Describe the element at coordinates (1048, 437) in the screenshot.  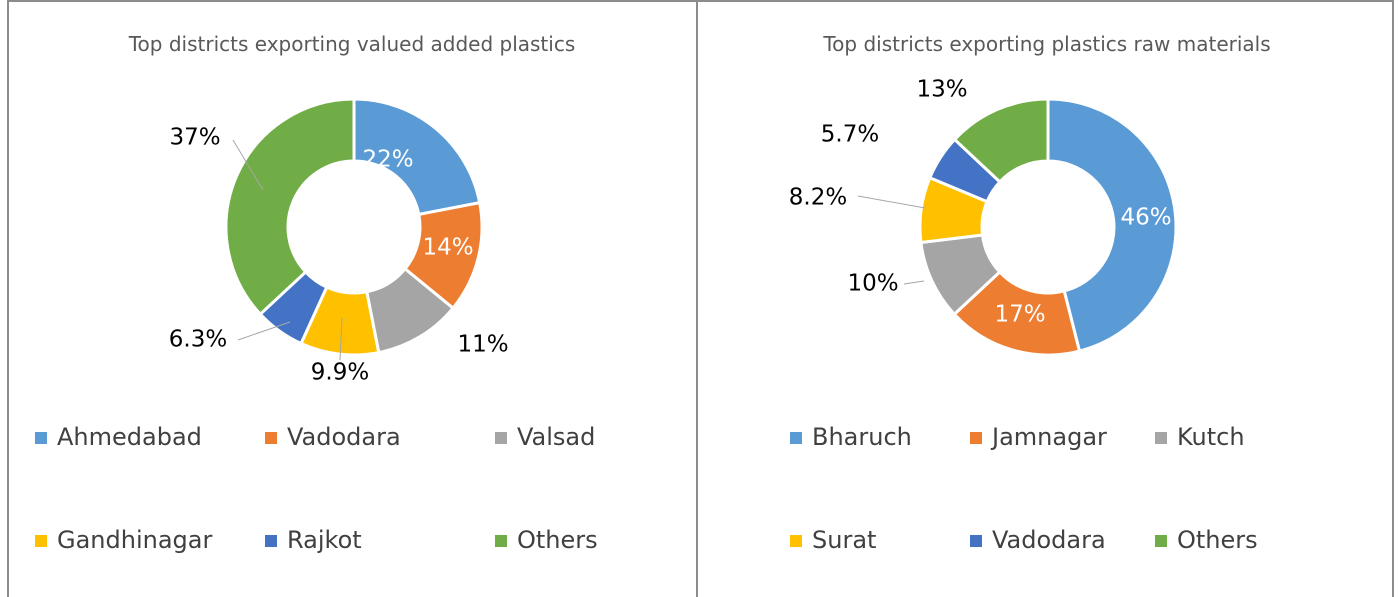
I see `legend-label: Jamnagar` at that location.